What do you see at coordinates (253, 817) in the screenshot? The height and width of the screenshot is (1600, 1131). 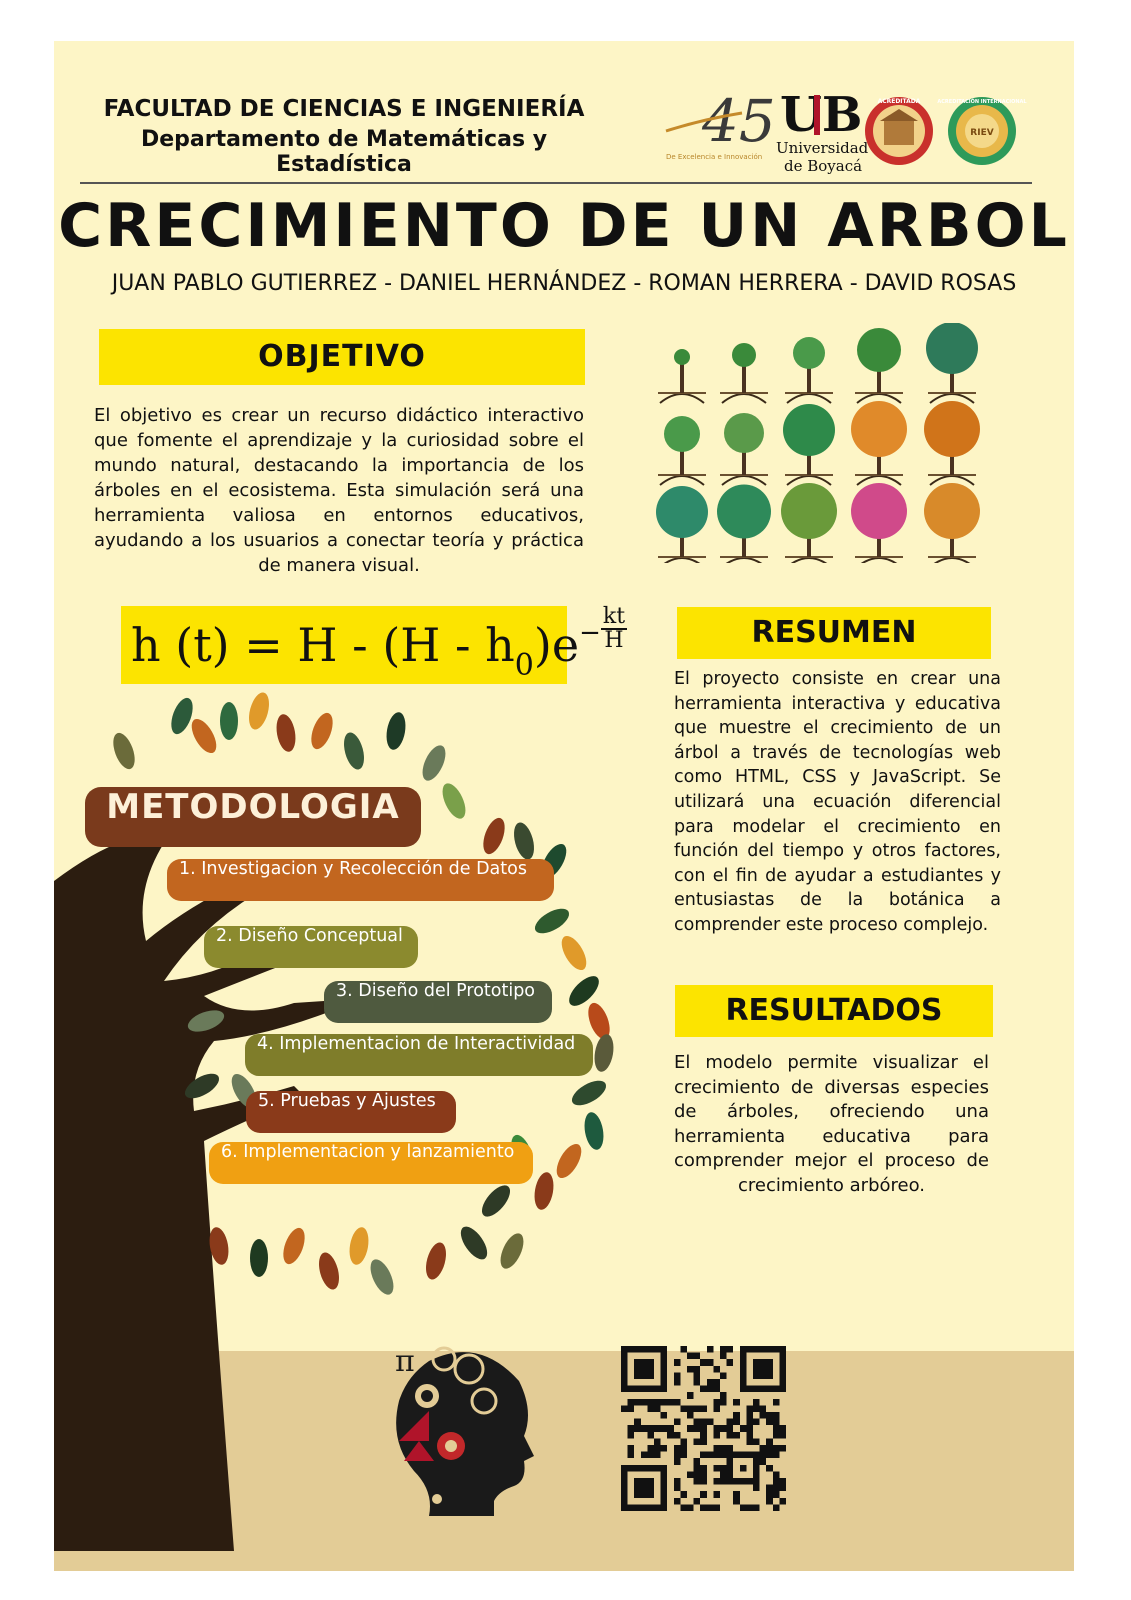 I see `metodologia-heading: METODOLOGIA` at bounding box center [253, 817].